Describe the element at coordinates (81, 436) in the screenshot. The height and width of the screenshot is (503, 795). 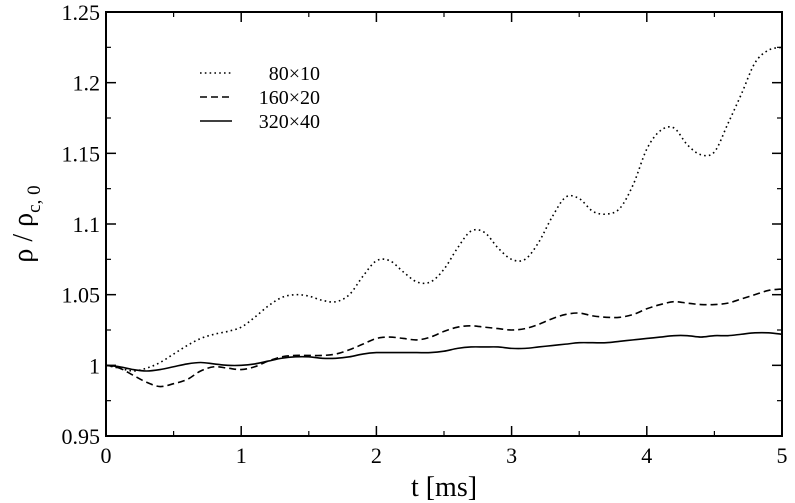
I see `y-tick-label: 0.95` at that location.